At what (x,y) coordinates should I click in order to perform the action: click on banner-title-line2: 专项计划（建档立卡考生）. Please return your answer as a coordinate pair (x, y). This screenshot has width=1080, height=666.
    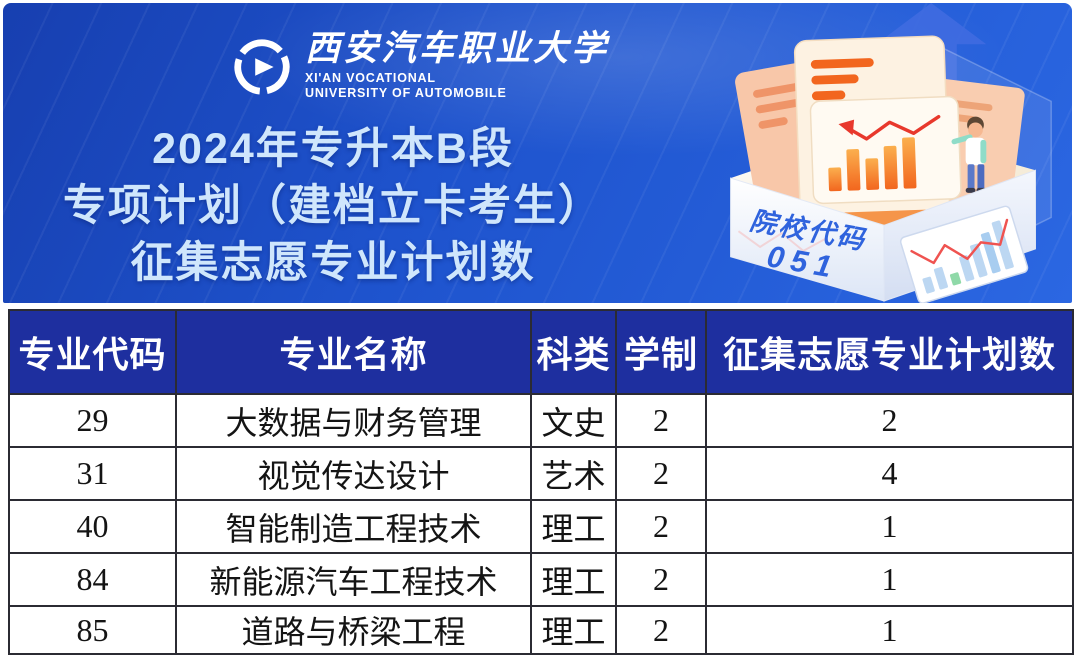
    Looking at the image, I should click on (333, 206).